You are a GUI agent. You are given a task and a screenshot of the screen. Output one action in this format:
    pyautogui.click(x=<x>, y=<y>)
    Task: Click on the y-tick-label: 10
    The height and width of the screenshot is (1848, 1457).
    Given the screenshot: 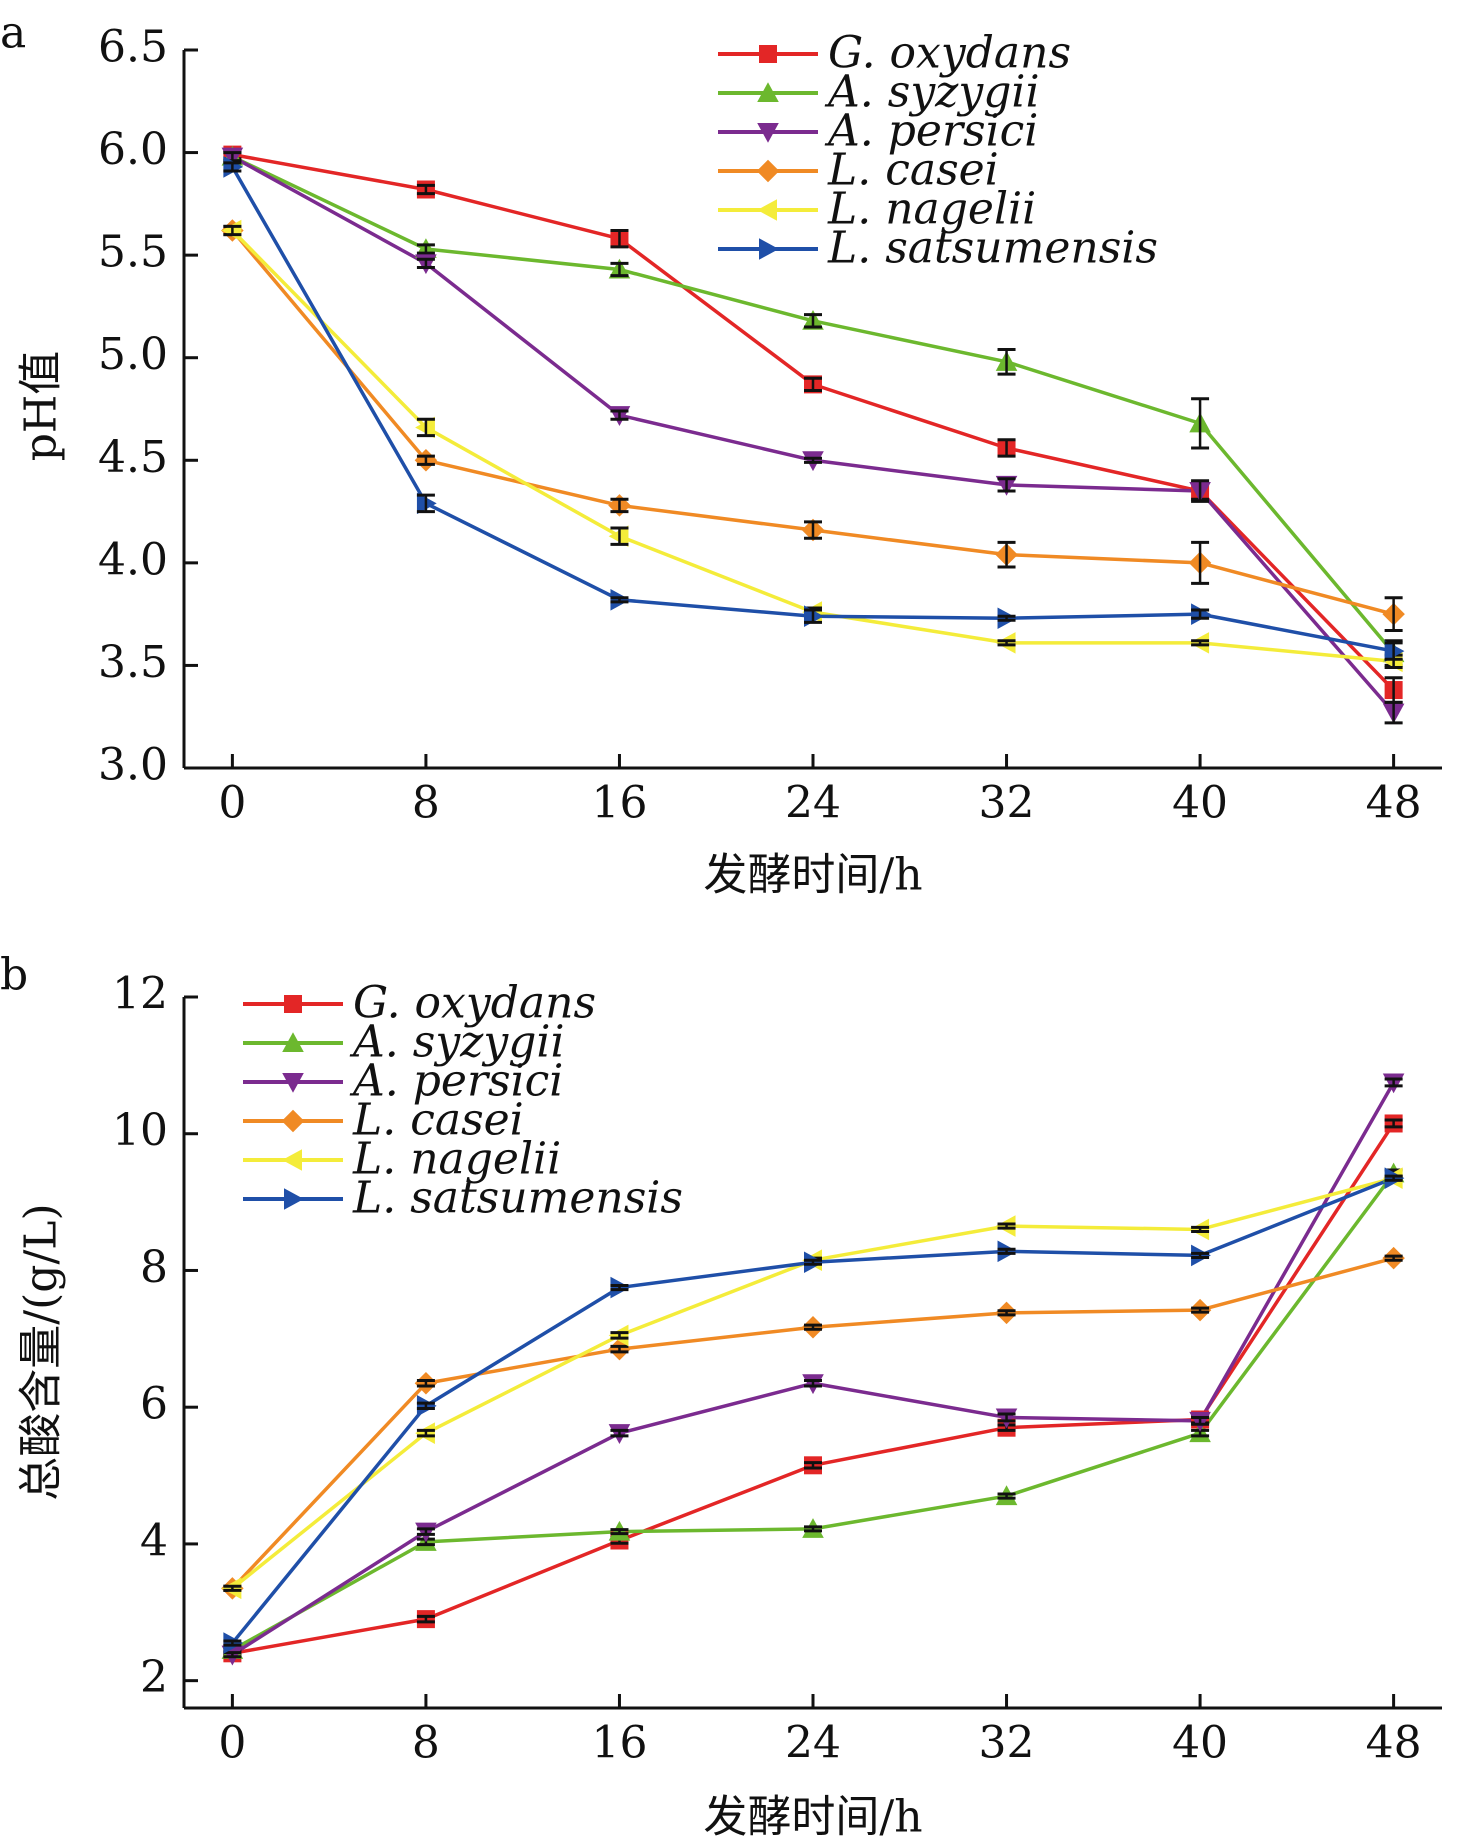 What is the action you would take?
    pyautogui.click(x=140, y=1130)
    